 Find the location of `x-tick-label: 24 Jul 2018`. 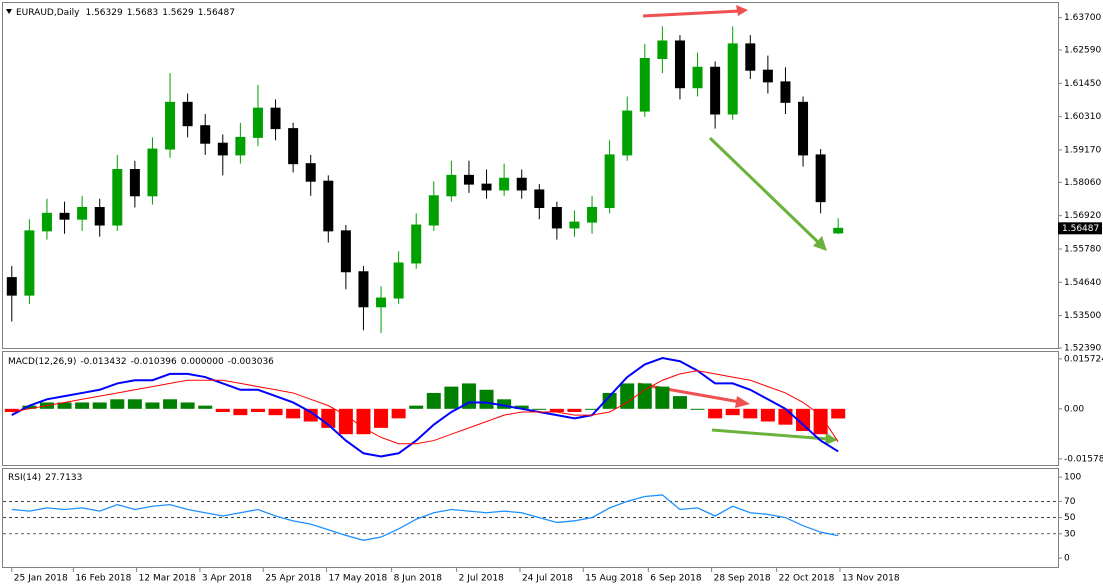

x-tick-label: 24 Jul 2018 is located at coordinates (547, 579).